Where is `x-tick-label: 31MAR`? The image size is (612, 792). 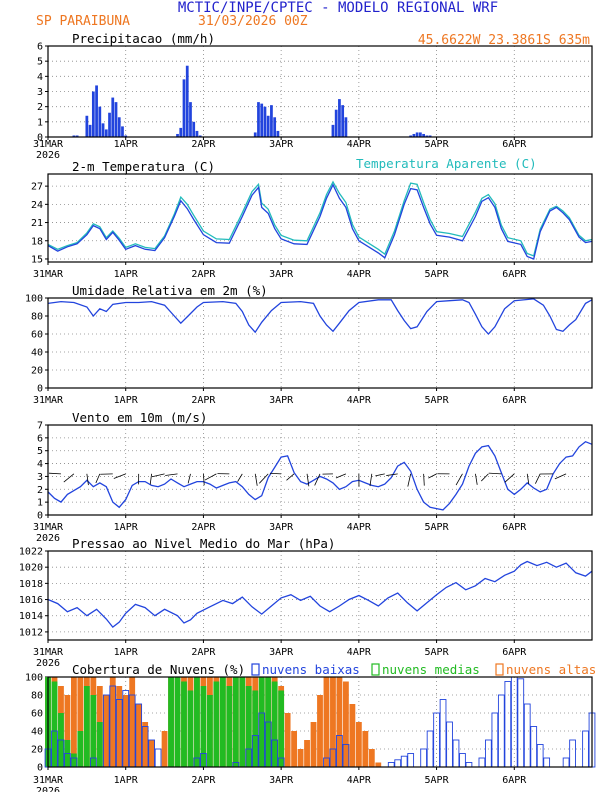
x-tick-label: 31MAR is located at coordinates (48, 780).